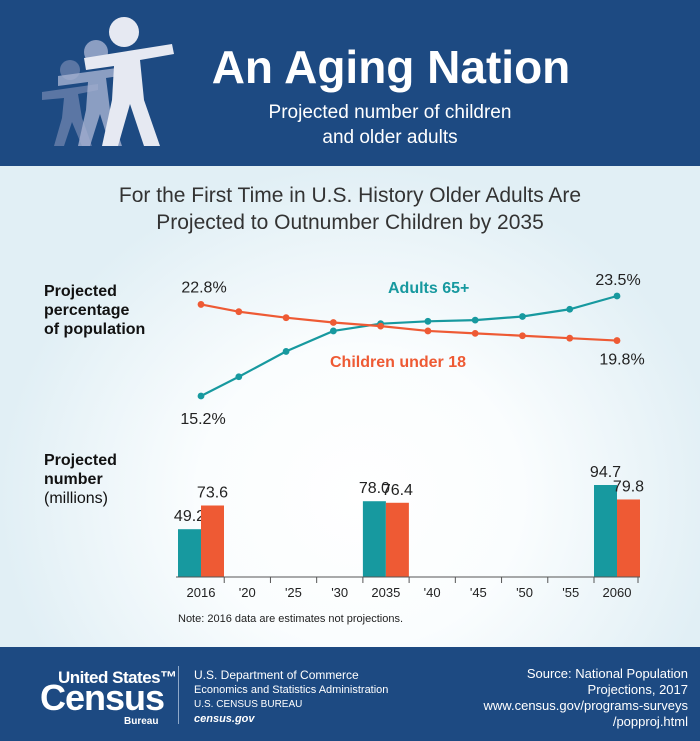 The image size is (700, 741). What do you see at coordinates (293, 592) in the screenshot?
I see `x-tick-label: '25` at bounding box center [293, 592].